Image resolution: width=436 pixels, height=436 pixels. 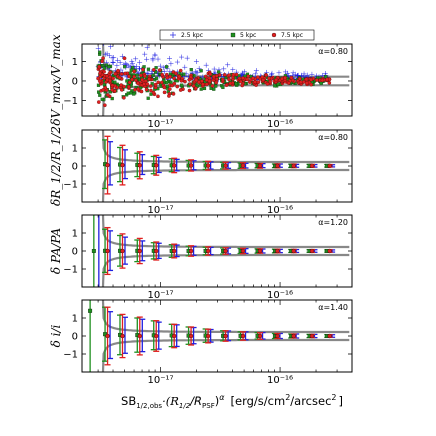 I want to click on legend-label-2-5-kpc: 2.5 kpc, so click(x=192, y=35).